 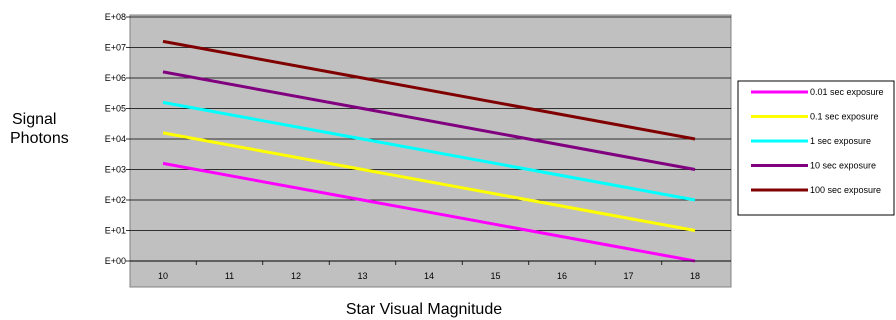 What do you see at coordinates (115, 231) in the screenshot?
I see `y-tick-label: E+01` at bounding box center [115, 231].